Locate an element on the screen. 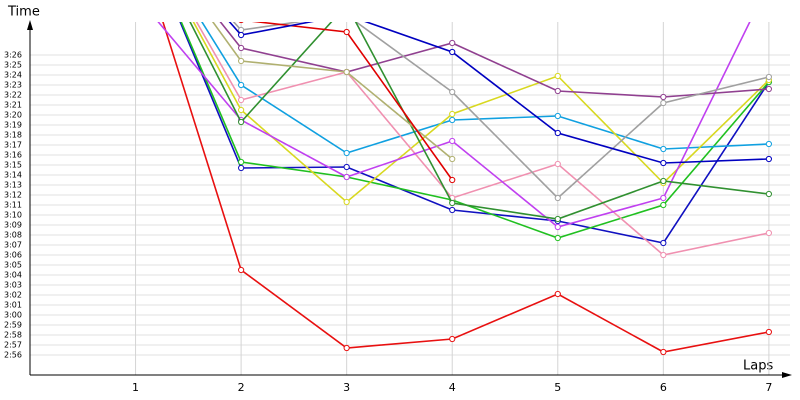  y-tick-label: 3:24 is located at coordinates (13, 75).